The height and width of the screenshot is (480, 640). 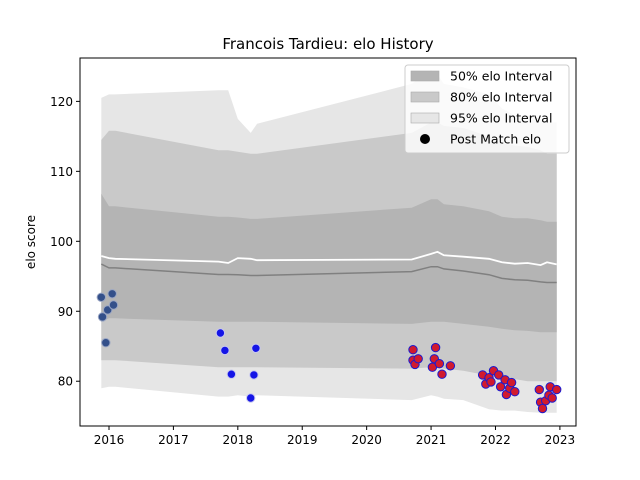 I want to click on x-axis: 2016 2017 2018 2019 2020 2021 2022 2023, so click(x=334, y=436).